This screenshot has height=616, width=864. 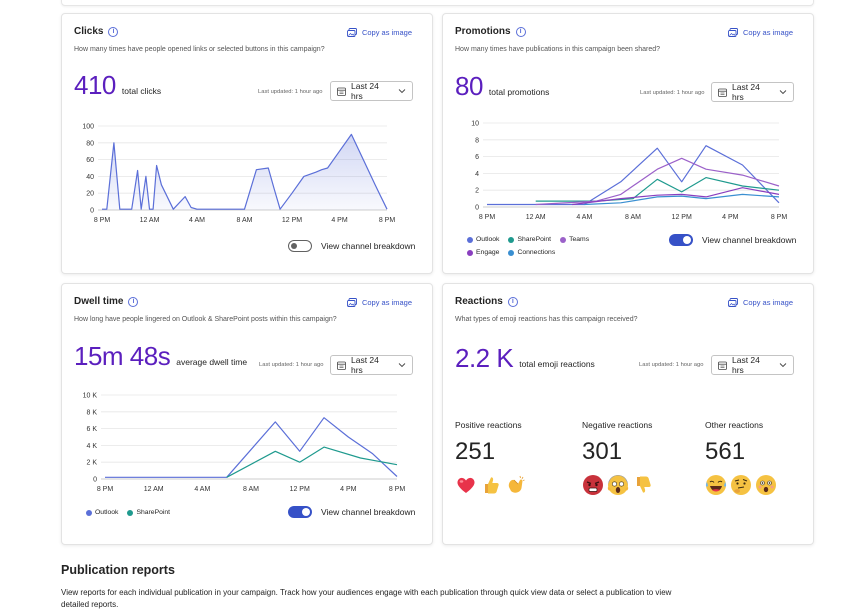 What do you see at coordinates (557, 364) in the screenshot?
I see `metric-label: total emoji reactions` at bounding box center [557, 364].